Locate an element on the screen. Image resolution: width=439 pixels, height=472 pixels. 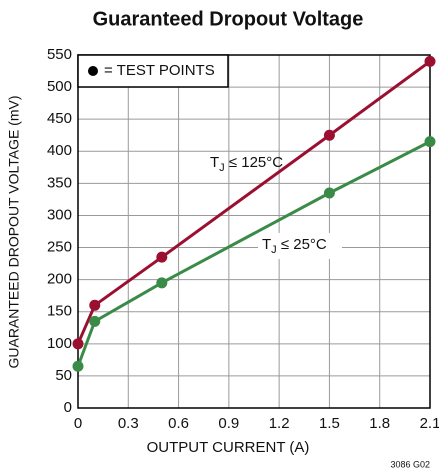
y-tick-label: 250 is located at coordinates (59, 247).